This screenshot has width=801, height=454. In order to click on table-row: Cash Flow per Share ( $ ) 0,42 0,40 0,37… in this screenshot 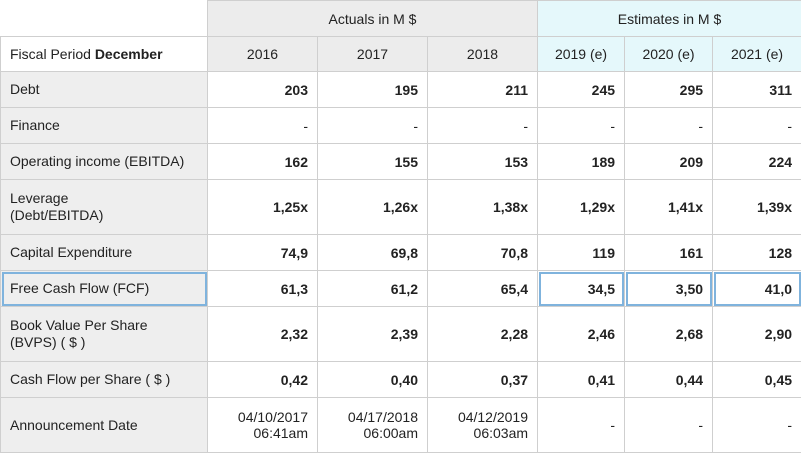, I will do `click(400, 379)`.